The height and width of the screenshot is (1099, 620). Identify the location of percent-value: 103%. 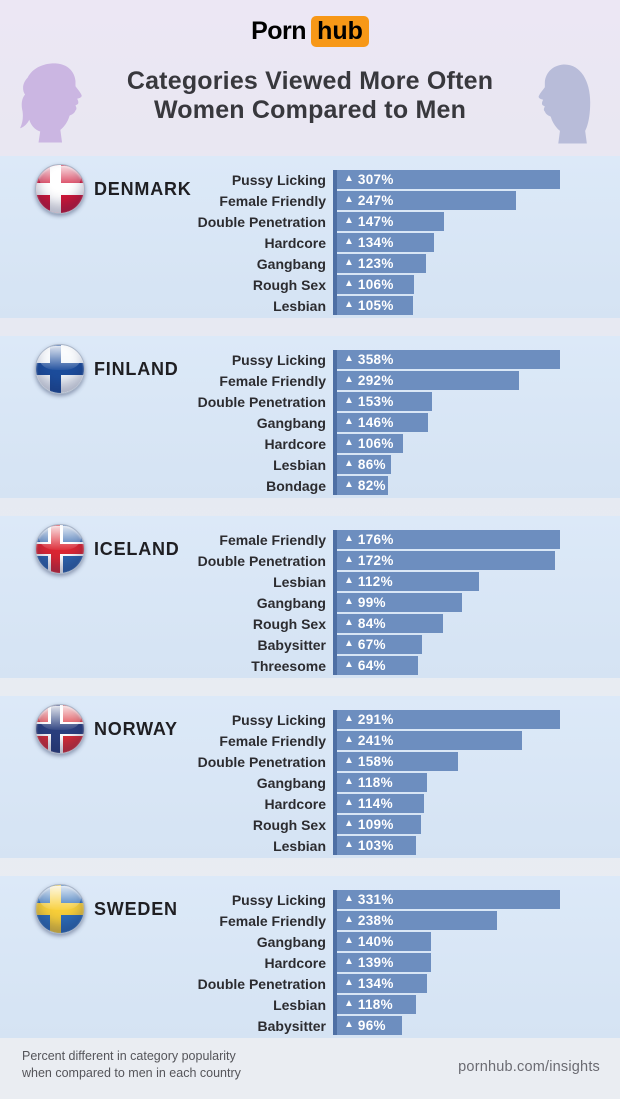
(375, 845).